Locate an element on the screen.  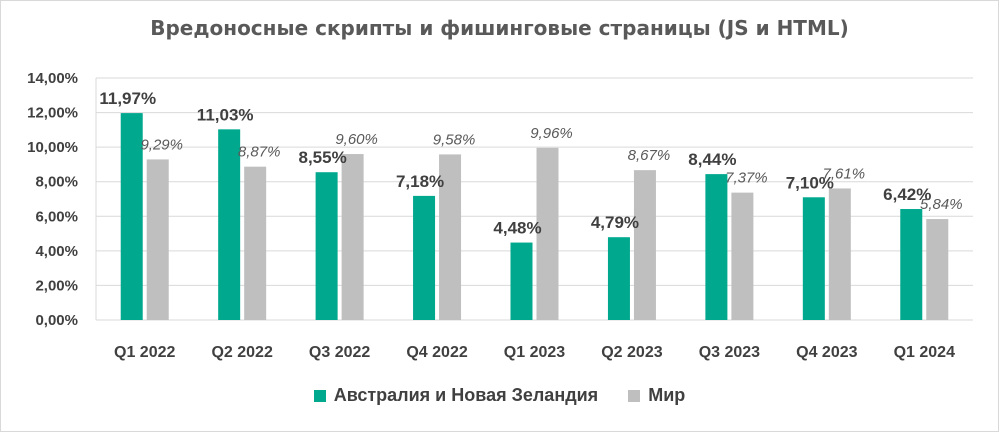
x-category-label: Q1 2024 is located at coordinates (924, 352).